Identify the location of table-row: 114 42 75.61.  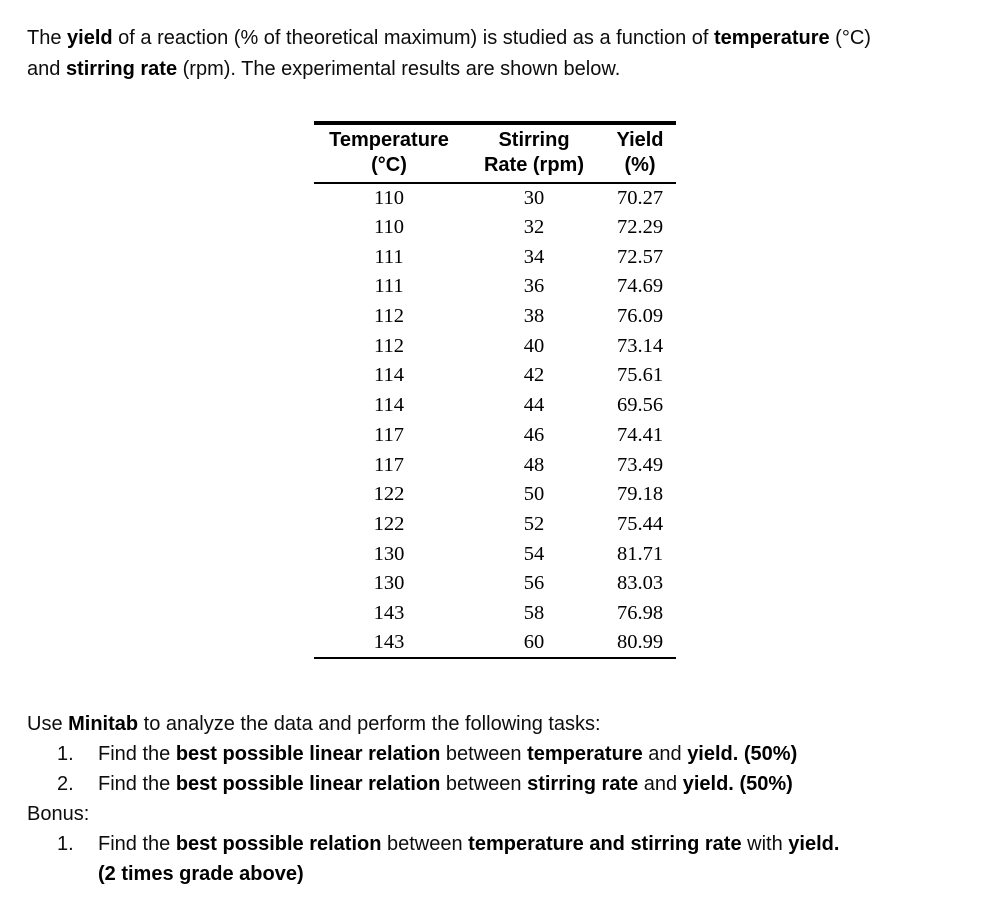
(495, 376).